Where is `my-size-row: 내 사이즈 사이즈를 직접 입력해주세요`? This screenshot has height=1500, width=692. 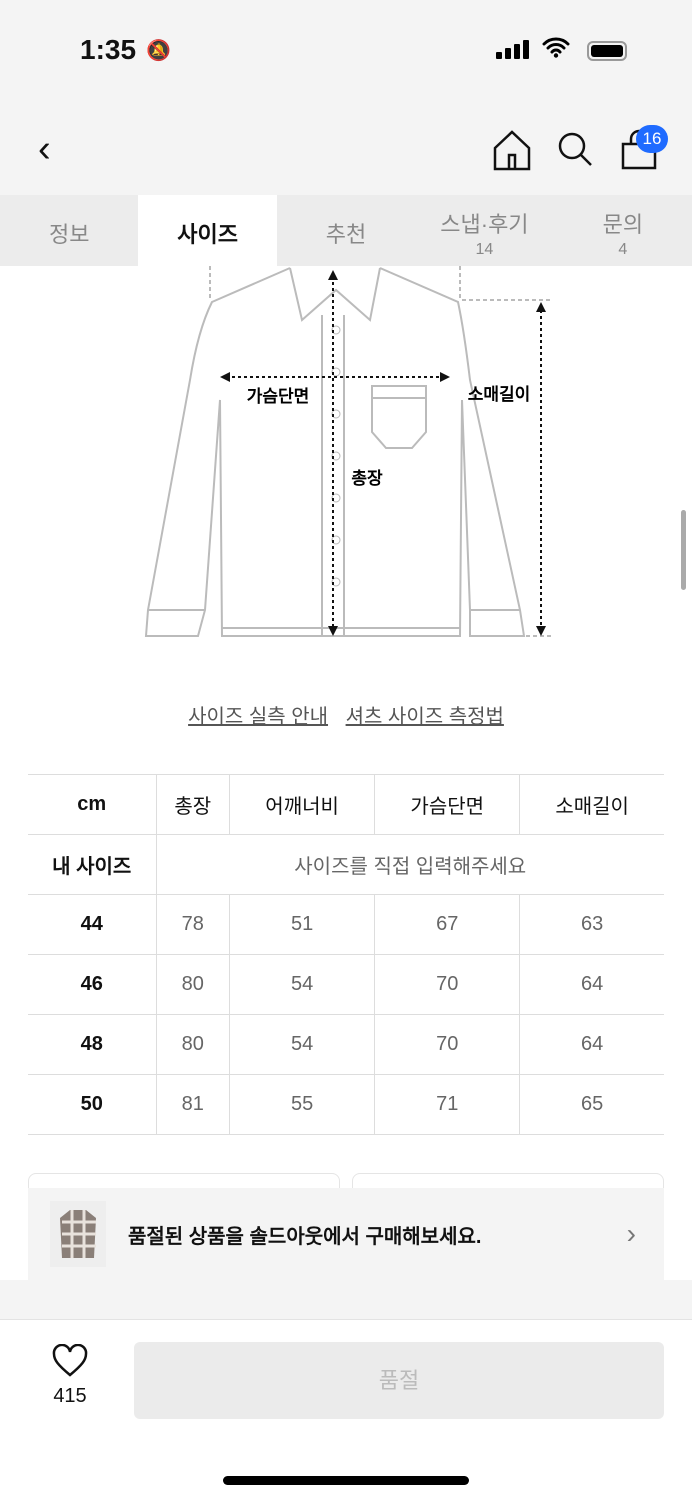 my-size-row: 내 사이즈 사이즈를 직접 입력해주세요 is located at coordinates (346, 864).